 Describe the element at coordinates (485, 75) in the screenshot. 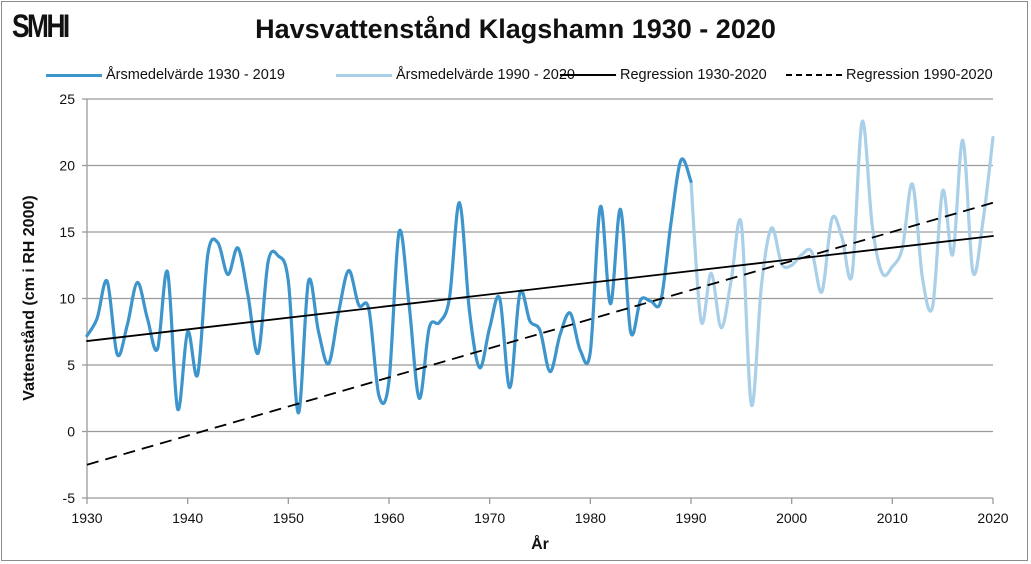

I see `legend-label: Årsmedelvärde 1990 - 2020` at that location.